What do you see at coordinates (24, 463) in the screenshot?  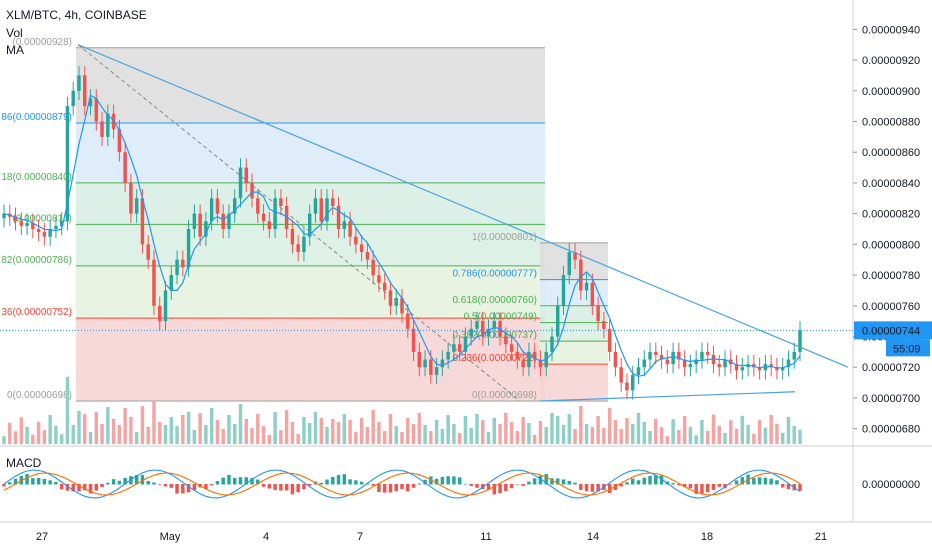 I see `macd-label: MACD` at bounding box center [24, 463].